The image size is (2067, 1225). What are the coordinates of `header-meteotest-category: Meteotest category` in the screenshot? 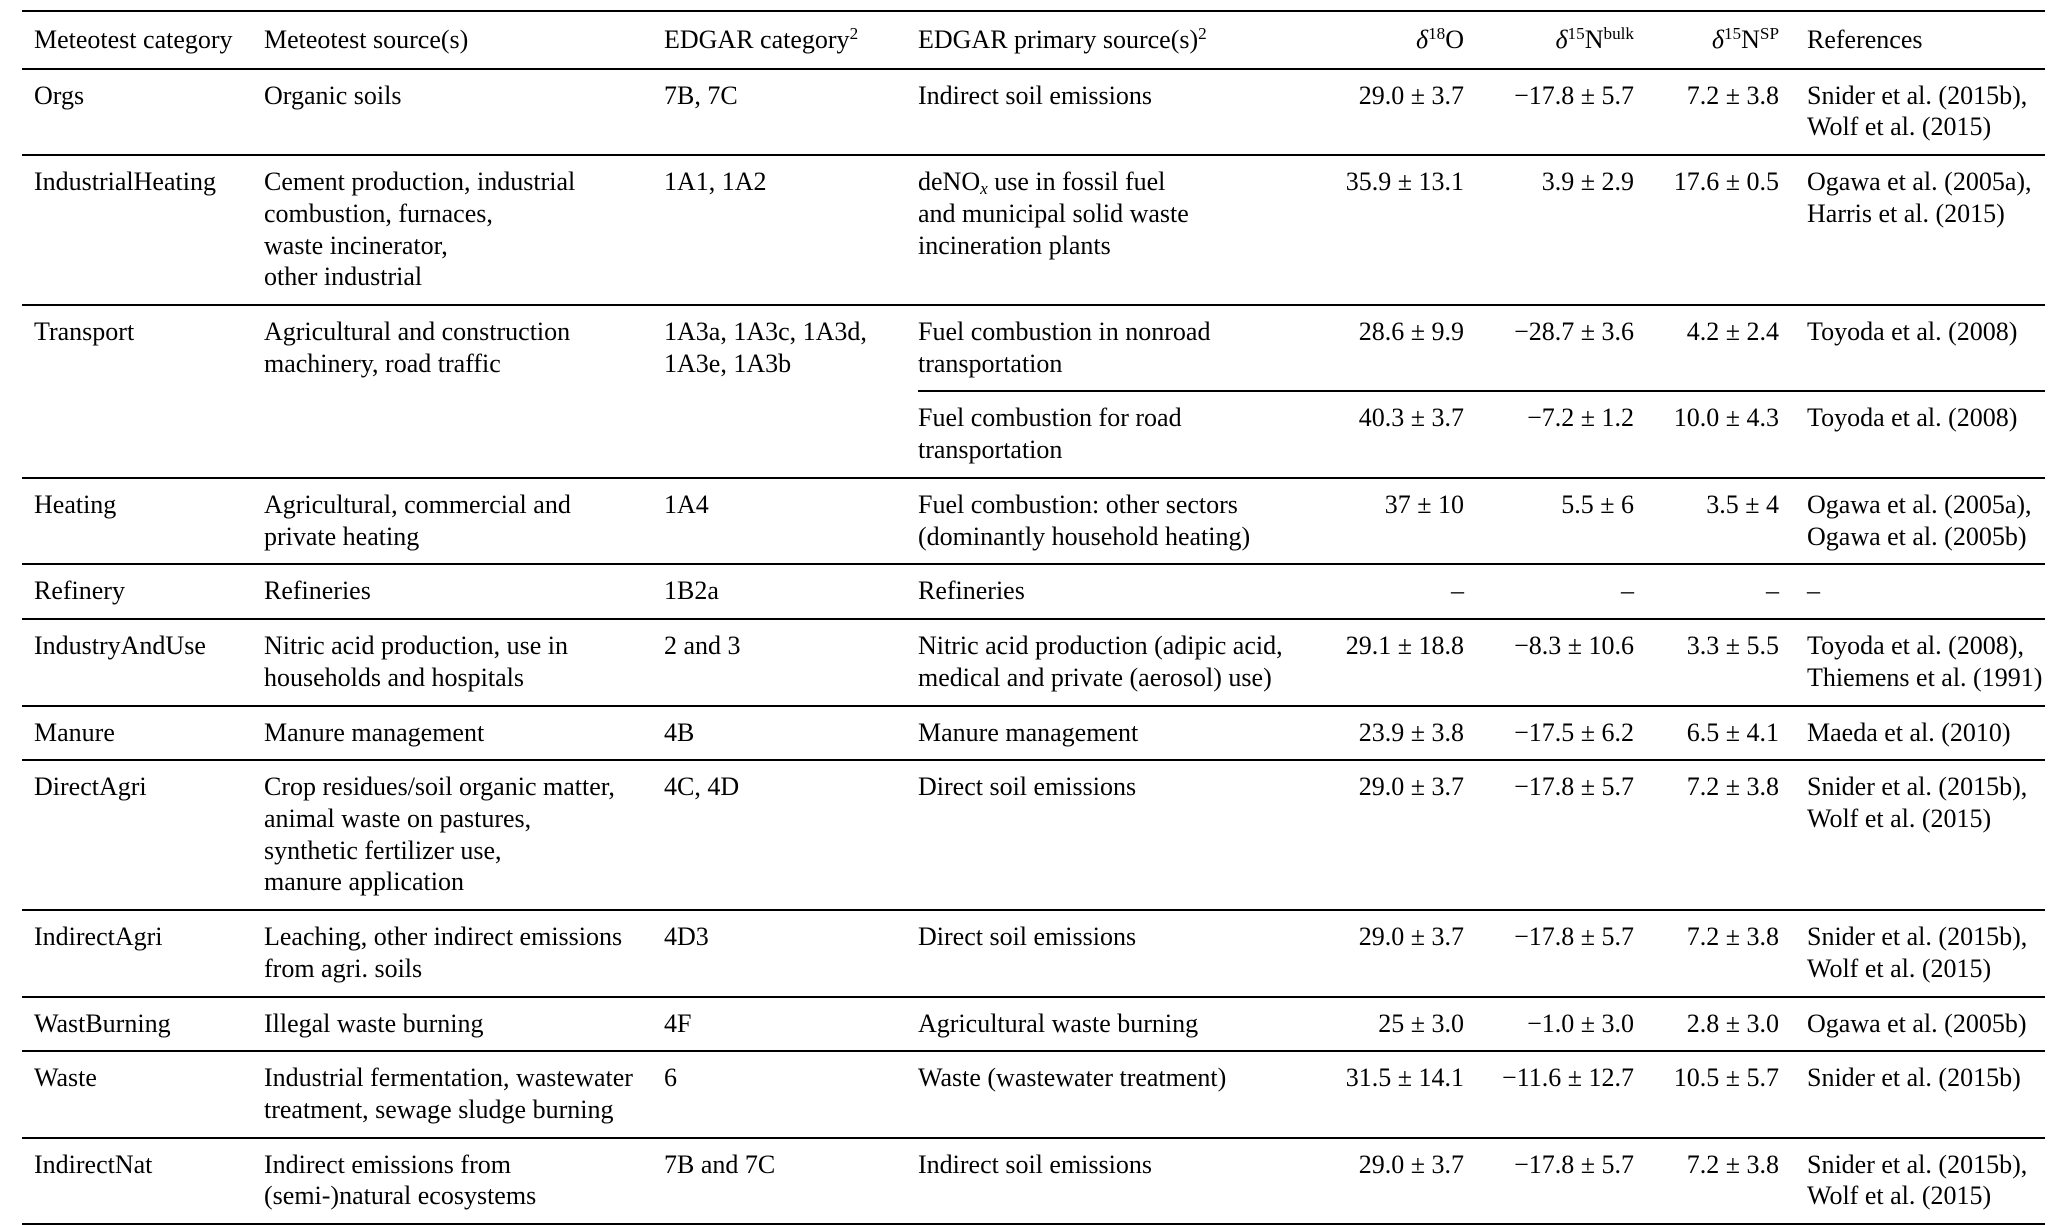 It's located at (133, 39).